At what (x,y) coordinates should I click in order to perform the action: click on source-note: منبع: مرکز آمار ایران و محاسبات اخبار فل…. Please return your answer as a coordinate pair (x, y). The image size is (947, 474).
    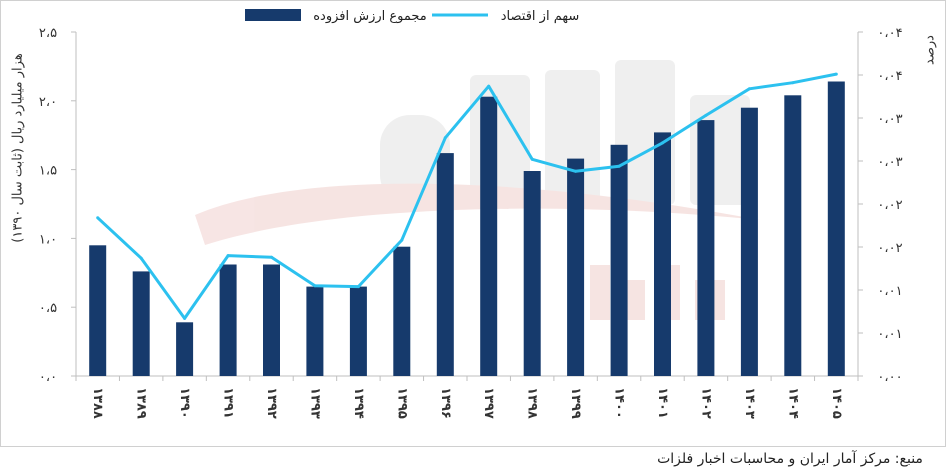
    Looking at the image, I should click on (790, 458).